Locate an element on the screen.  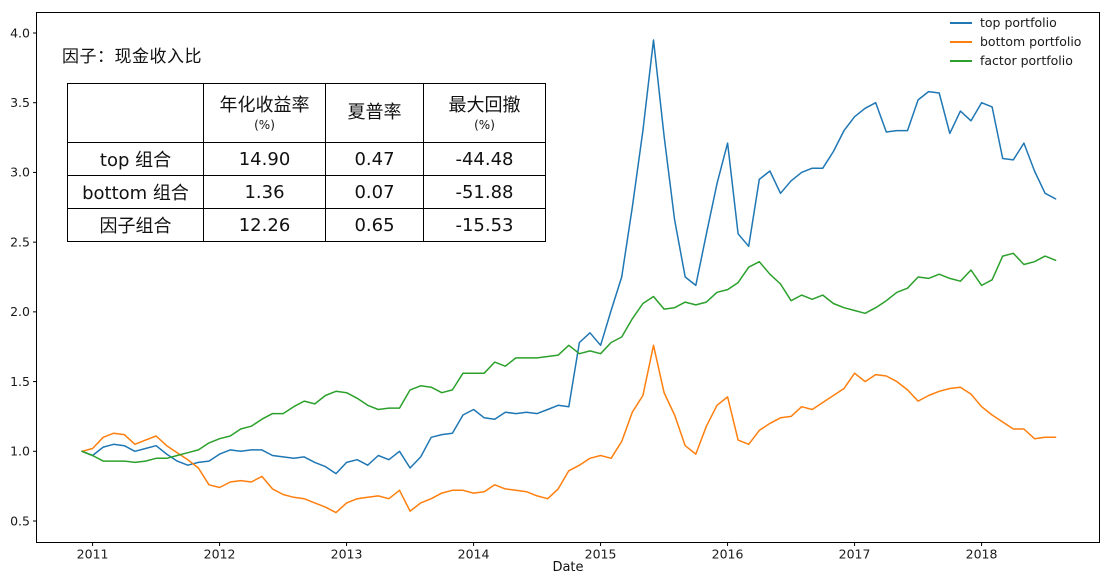
table-row-bottom: bottom 组合 1.36 0.07 -51.88 is located at coordinates (306, 192).